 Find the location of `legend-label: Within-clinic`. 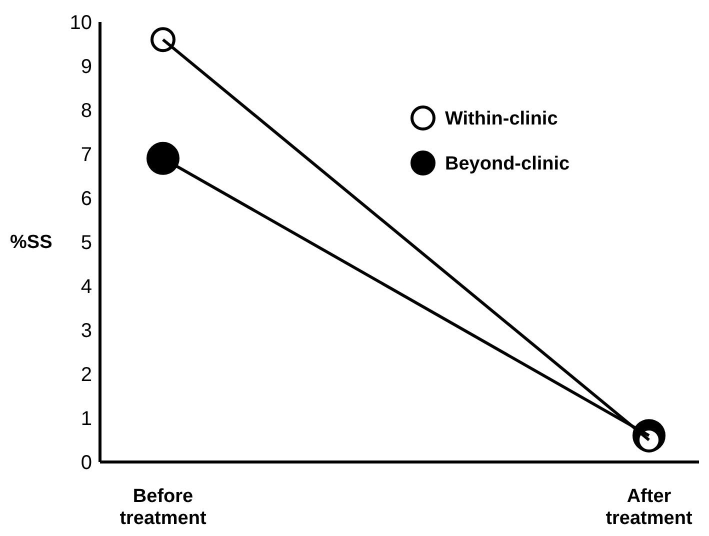

legend-label: Within-clinic is located at coordinates (501, 119).